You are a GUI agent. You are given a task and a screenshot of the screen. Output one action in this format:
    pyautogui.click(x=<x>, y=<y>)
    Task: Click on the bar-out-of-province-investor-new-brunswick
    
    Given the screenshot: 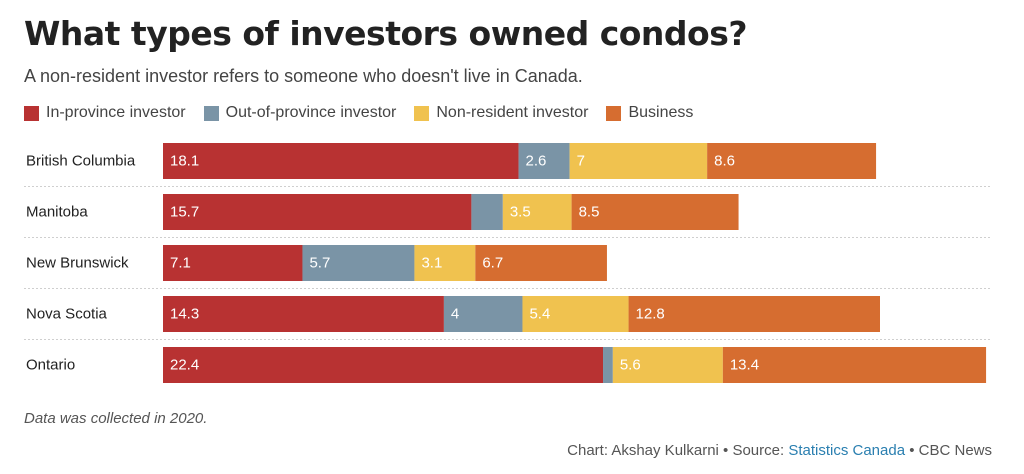 What is the action you would take?
    pyautogui.click(x=358, y=263)
    